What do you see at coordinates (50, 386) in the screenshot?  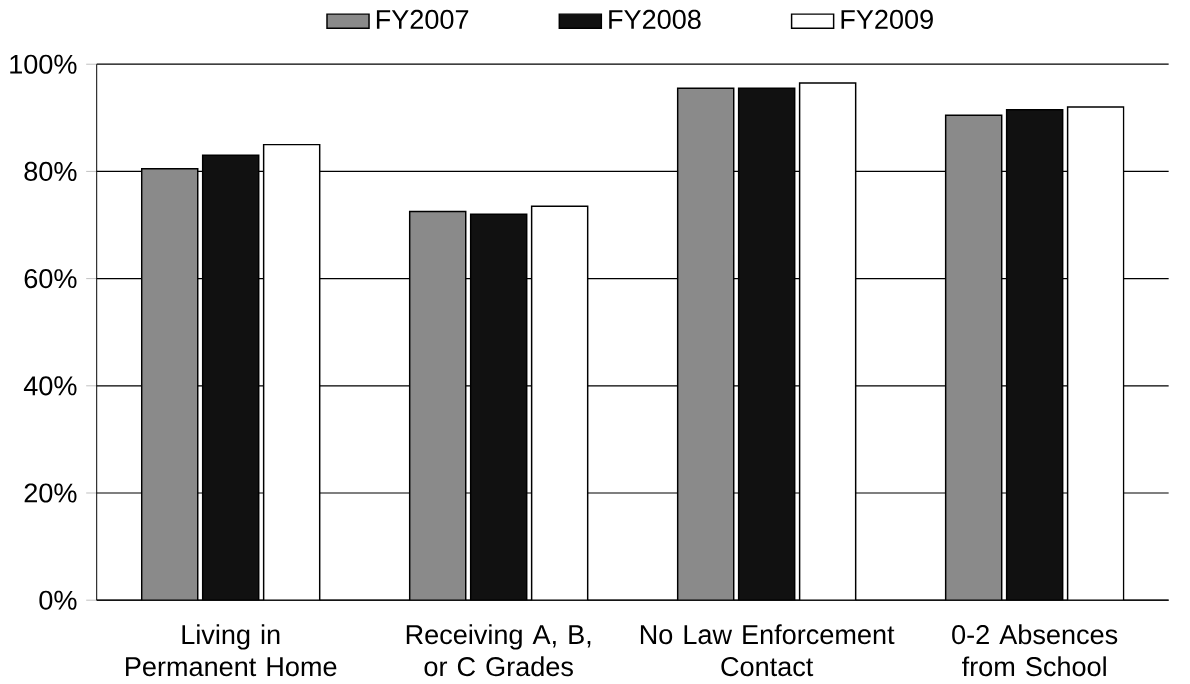 I see `y-tick-label: 40%` at bounding box center [50, 386].